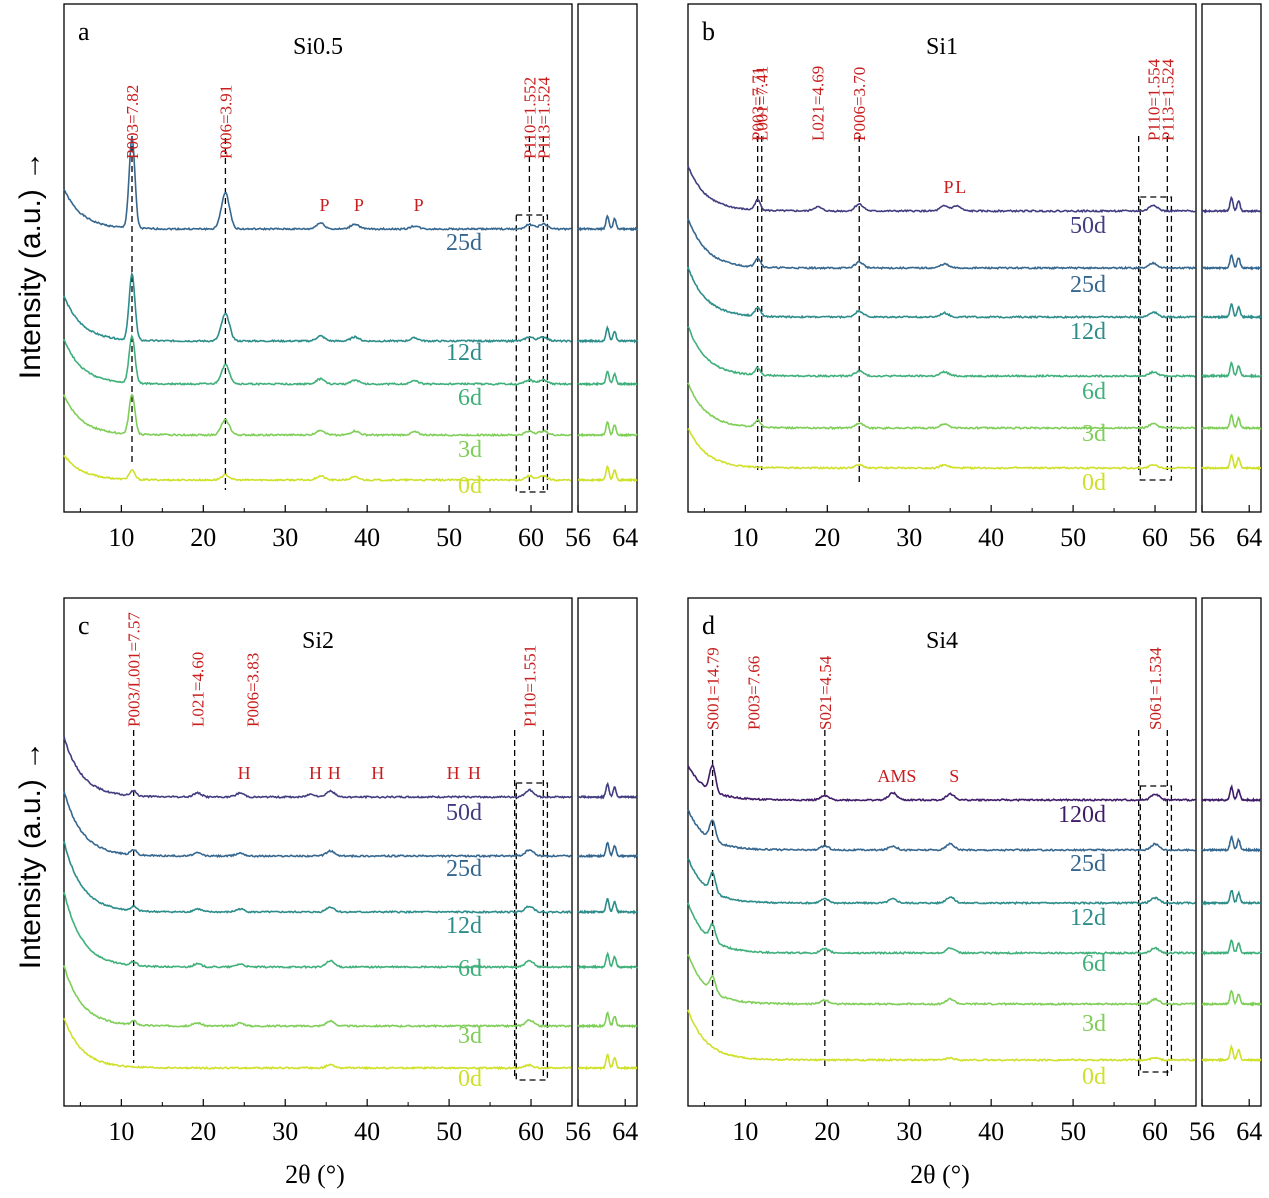  What do you see at coordinates (940, 1174) in the screenshot?
I see `x-axis-label-right: 2θ (°)` at bounding box center [940, 1174].